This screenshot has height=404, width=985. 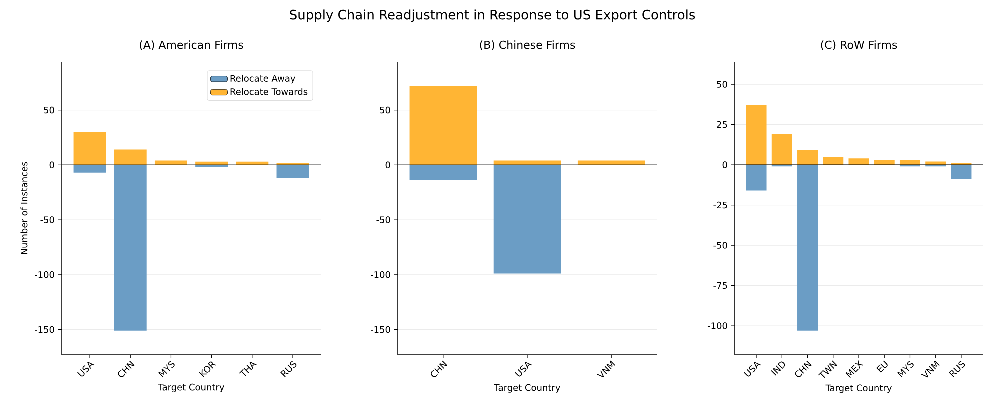 I want to click on y-tick-label: 25, so click(x=722, y=124).